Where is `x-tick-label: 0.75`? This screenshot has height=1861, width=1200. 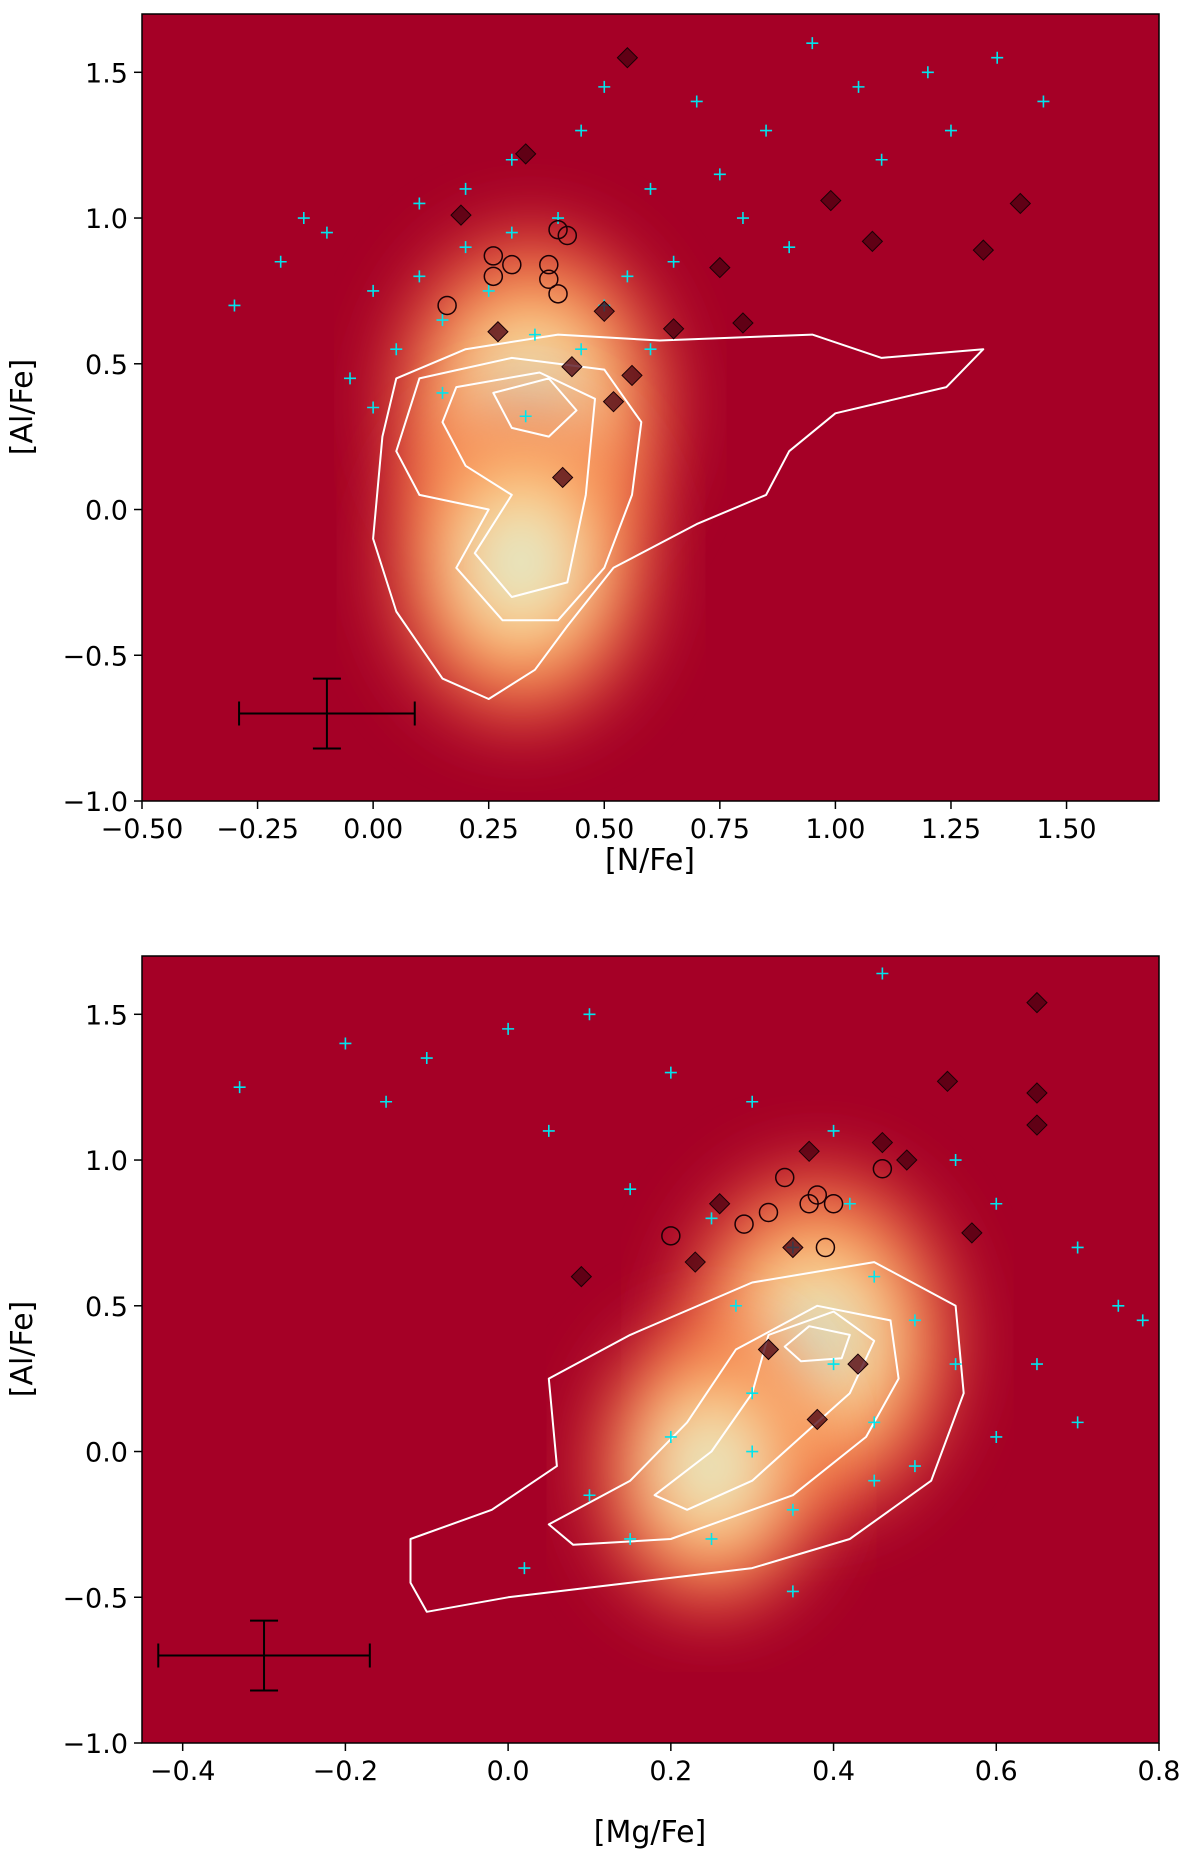
x-tick-label: 0.75 is located at coordinates (720, 829).